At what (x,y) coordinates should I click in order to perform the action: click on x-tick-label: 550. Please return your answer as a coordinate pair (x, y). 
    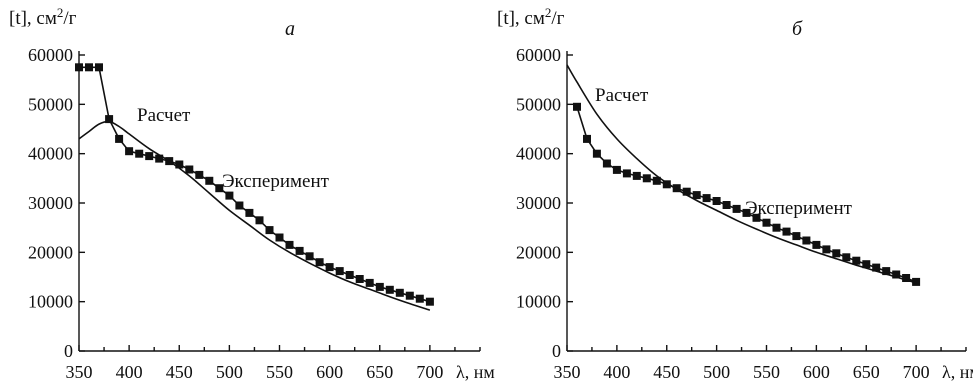
    Looking at the image, I should click on (766, 372).